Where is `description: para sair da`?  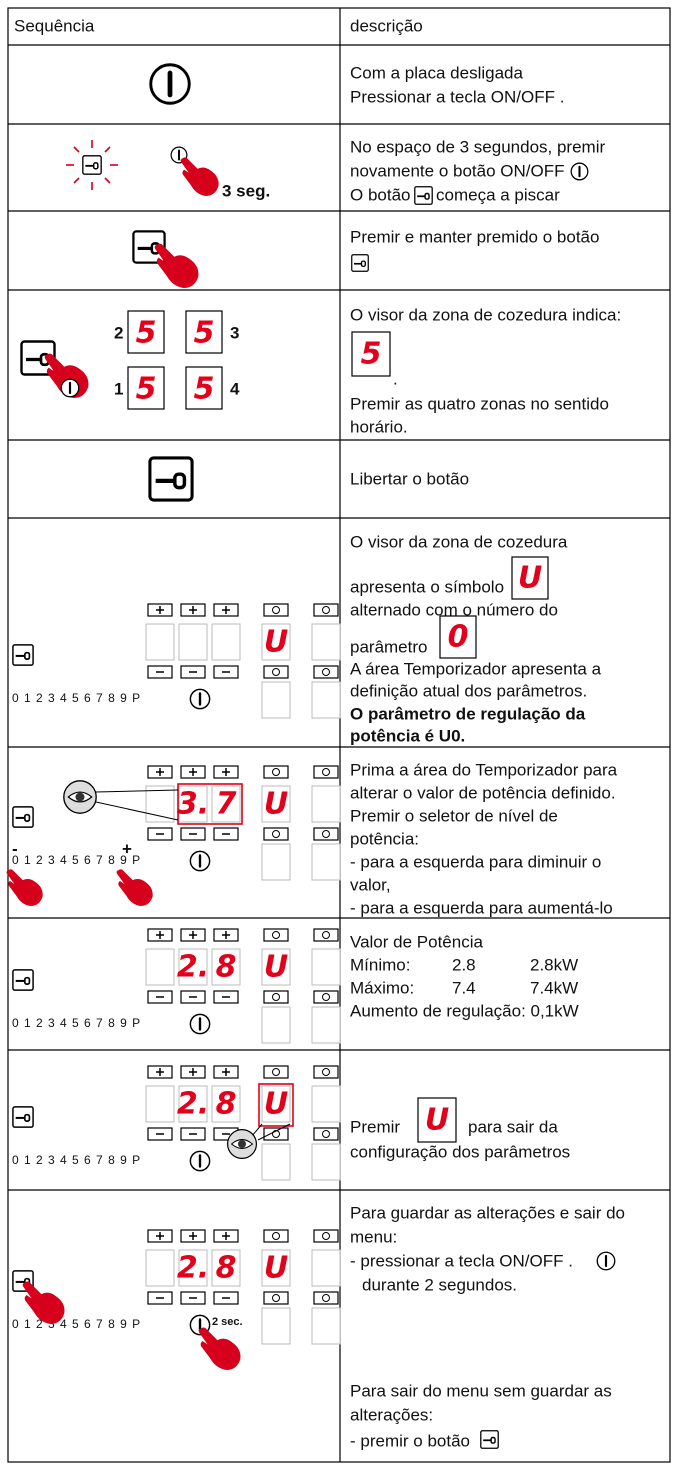 description: para sair da is located at coordinates (513, 1126).